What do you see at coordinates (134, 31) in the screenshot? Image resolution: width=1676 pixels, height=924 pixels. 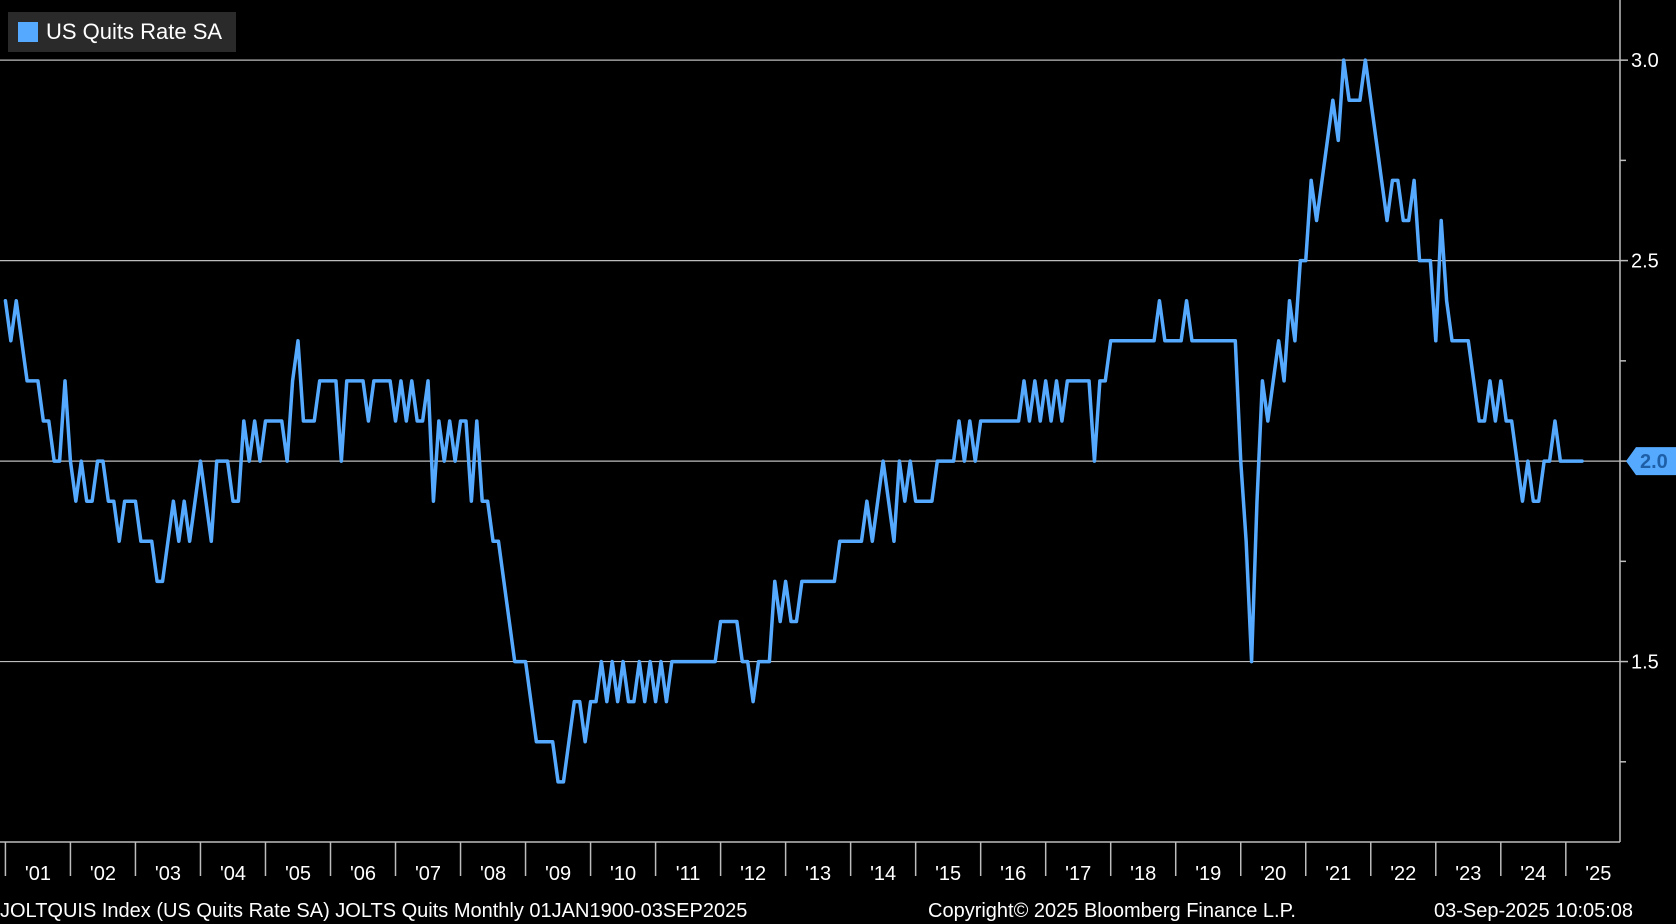 I see `legend-label: US Quits Rate SA` at bounding box center [134, 31].